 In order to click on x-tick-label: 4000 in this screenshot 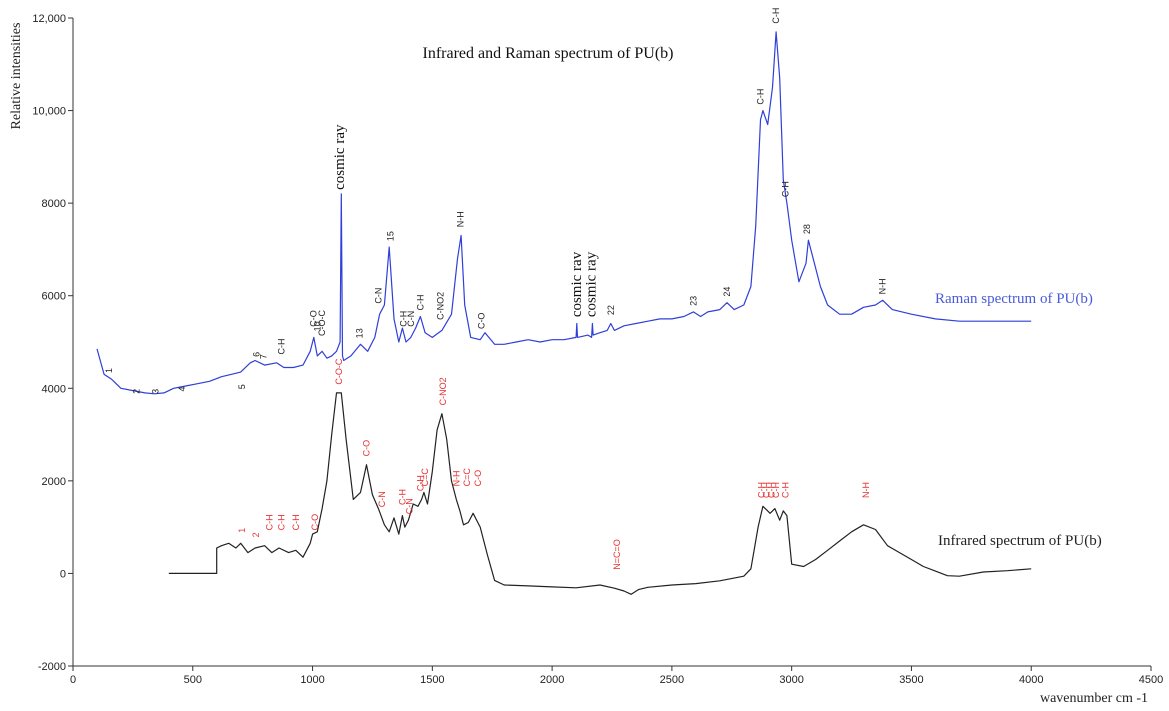, I will do `click(1031, 680)`.